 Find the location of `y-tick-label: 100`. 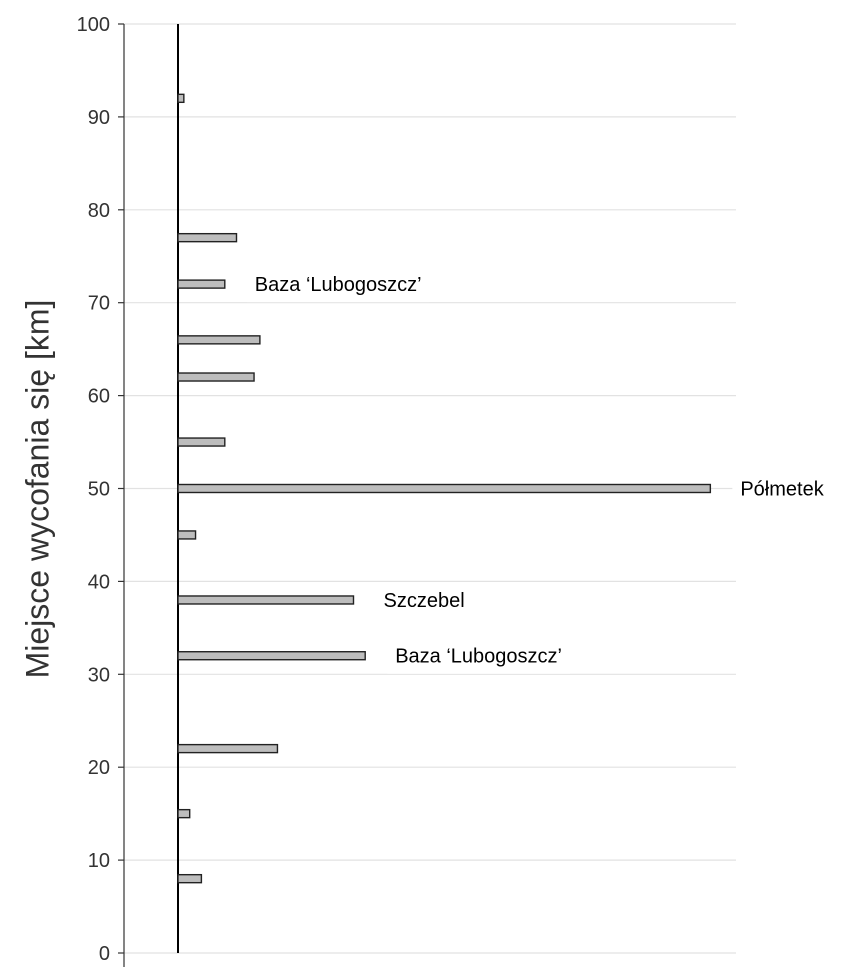

y-tick-label: 100 is located at coordinates (93, 25).